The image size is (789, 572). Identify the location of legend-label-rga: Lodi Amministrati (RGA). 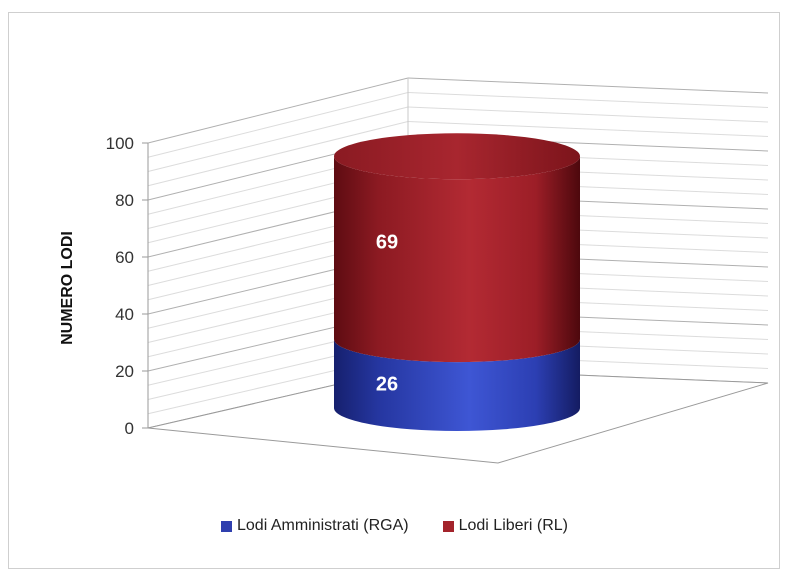
(323, 525).